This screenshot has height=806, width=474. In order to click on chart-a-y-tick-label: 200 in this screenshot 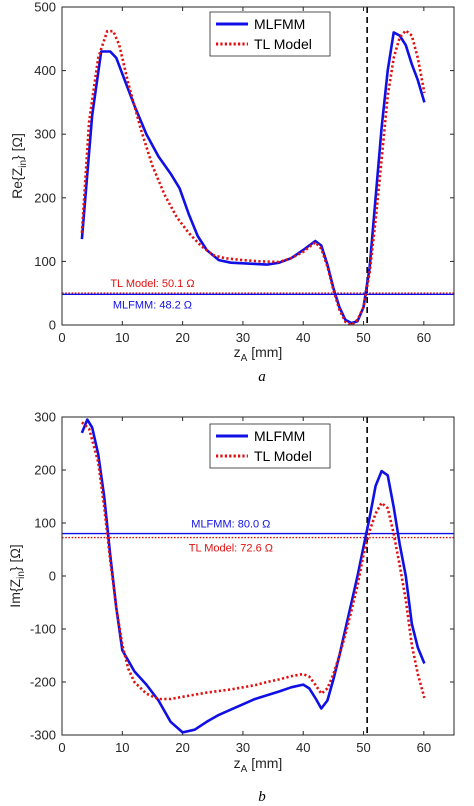, I will do `click(45, 197)`.